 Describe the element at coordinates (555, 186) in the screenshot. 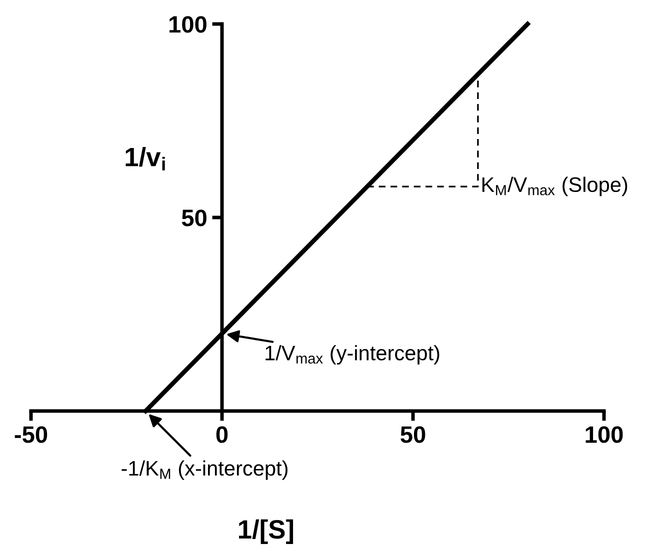

I see `annotation: K$_{M}$/V$_{max}$ (Slope)` at that location.